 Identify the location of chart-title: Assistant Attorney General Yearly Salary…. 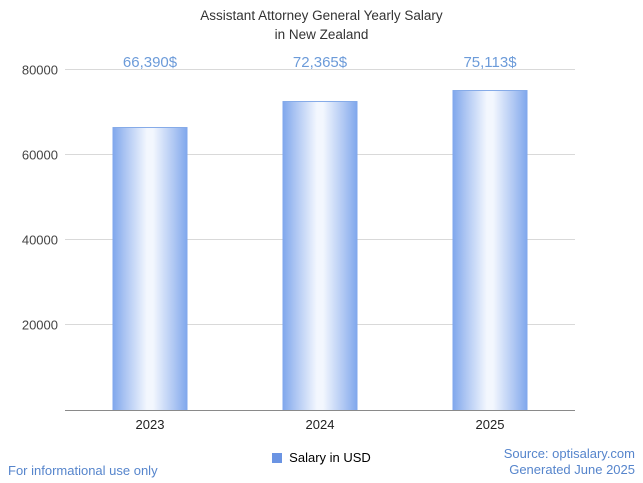
(321, 26).